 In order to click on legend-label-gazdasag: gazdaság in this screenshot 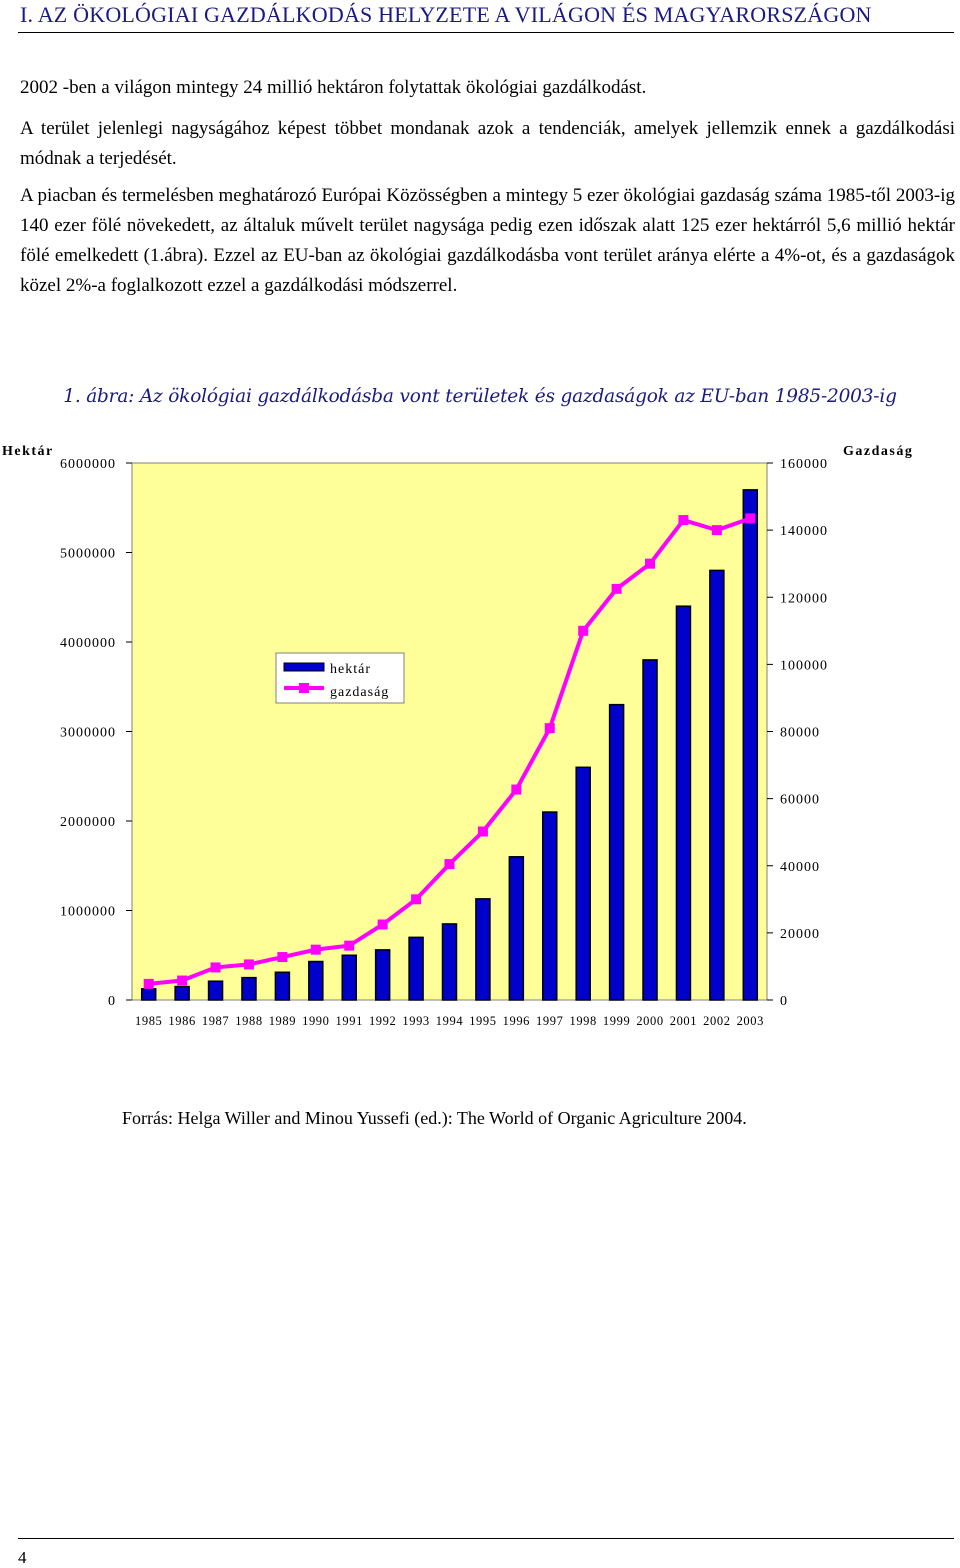, I will do `click(359, 692)`.